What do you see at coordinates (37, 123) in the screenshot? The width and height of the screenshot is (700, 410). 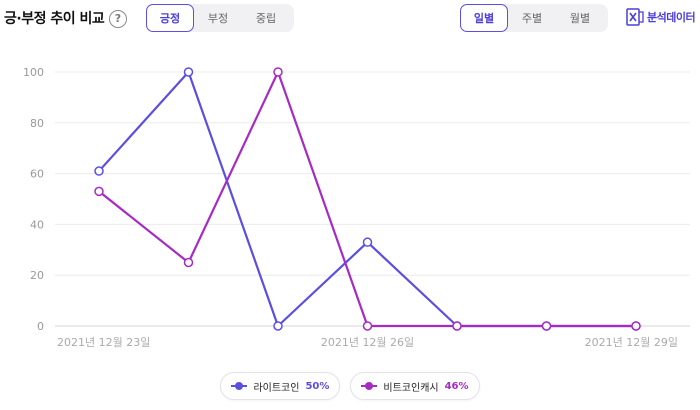 I see `y-tick-label: 80` at bounding box center [37, 123].